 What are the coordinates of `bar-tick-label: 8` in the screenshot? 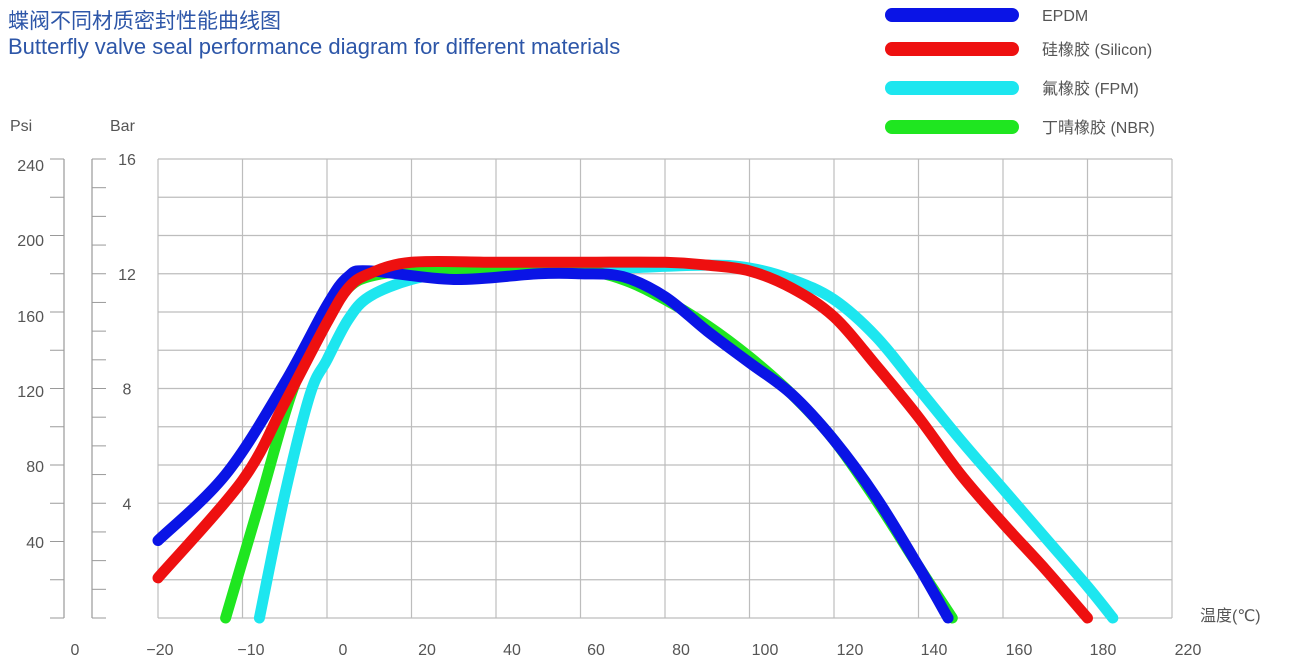 It's located at (127, 390).